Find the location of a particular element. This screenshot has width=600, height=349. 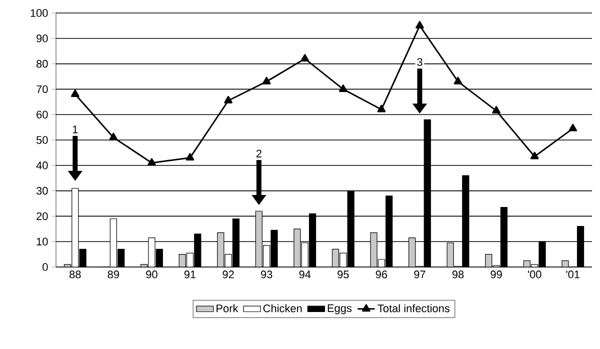

y-tick-label: 0 is located at coordinates (45, 267).